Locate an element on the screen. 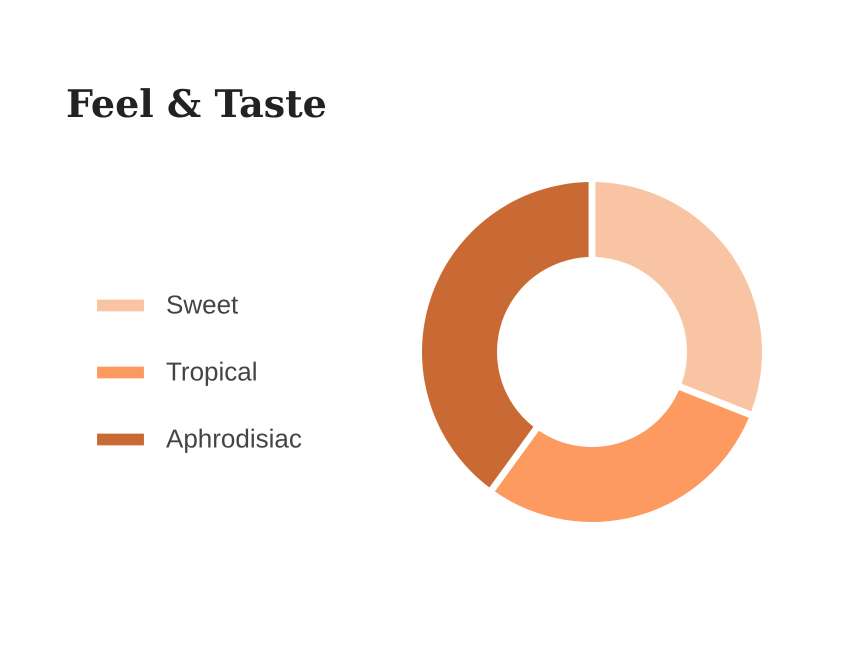 This screenshot has width=852, height=660. legend-label: Tropical is located at coordinates (212, 371).